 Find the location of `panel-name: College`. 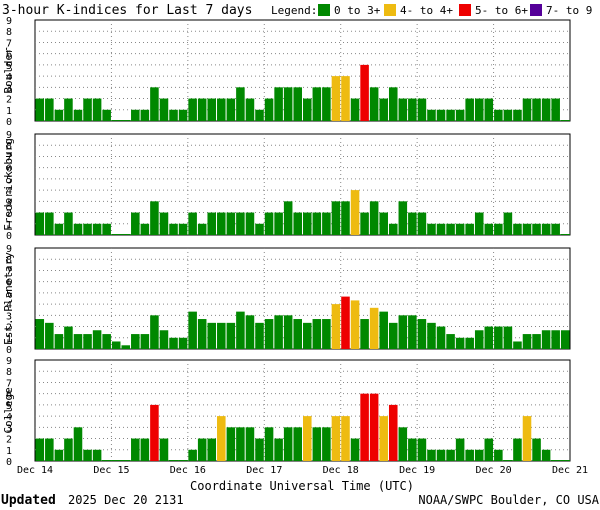

panel-name: College is located at coordinates (8, 410).